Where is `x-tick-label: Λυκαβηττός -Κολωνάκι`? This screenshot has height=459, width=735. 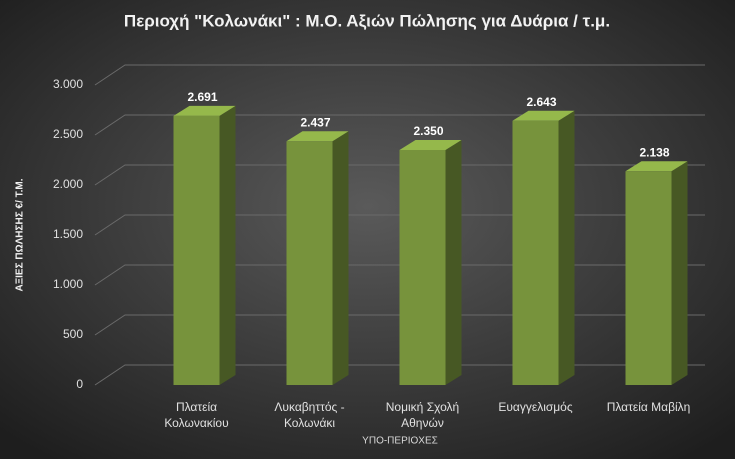
x-tick-label: Λυκαβηττός -Κολωνάκι is located at coordinates (309, 415).